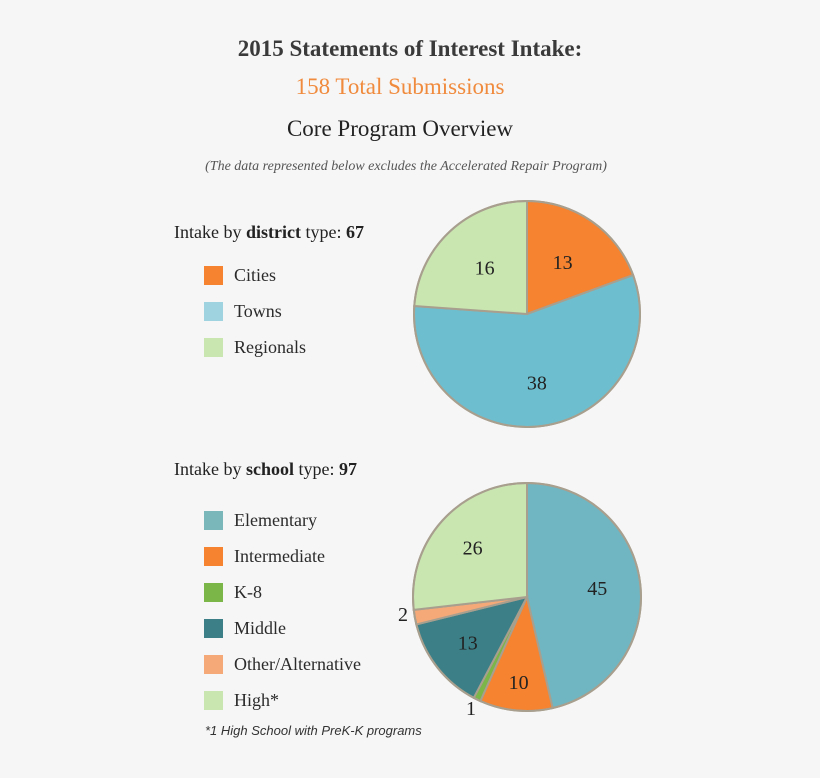 Image resolution: width=820 pixels, height=778 pixels. What do you see at coordinates (473, 548) in the screenshot?
I see `slice-value-label: 26` at bounding box center [473, 548].